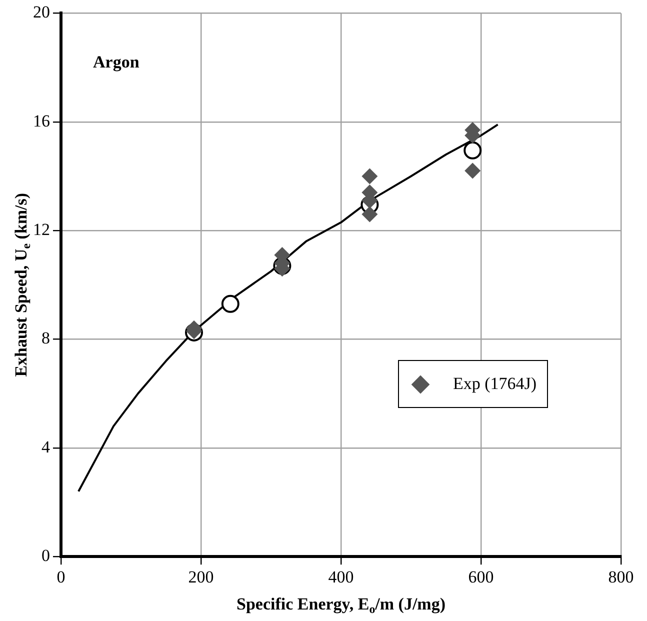  What do you see at coordinates (341, 576) in the screenshot?
I see `x-tick-label: 400` at bounding box center [341, 576].